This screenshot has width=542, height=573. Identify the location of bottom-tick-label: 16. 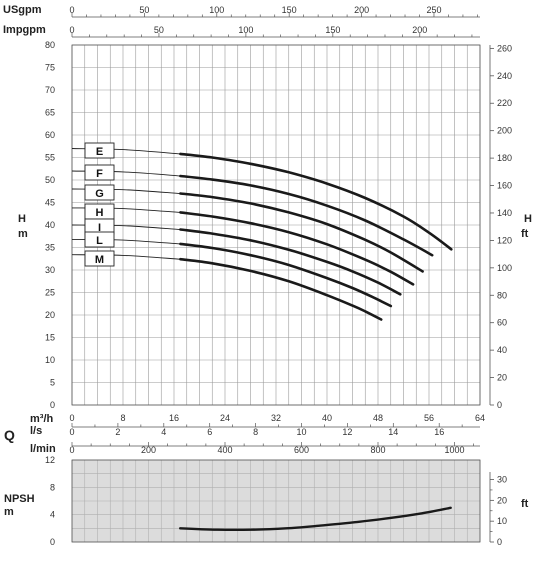
(439, 432).